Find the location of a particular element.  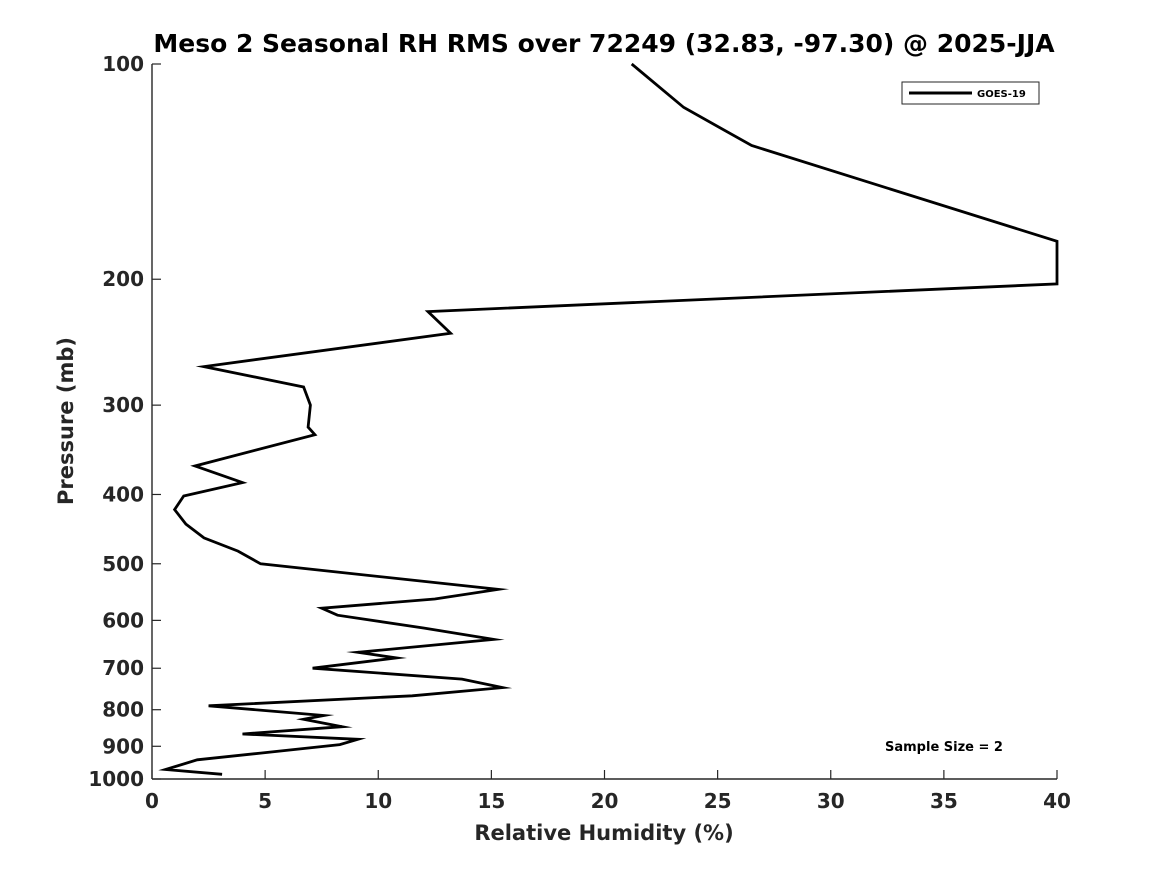

x-tick-label: 35 is located at coordinates (944, 801).